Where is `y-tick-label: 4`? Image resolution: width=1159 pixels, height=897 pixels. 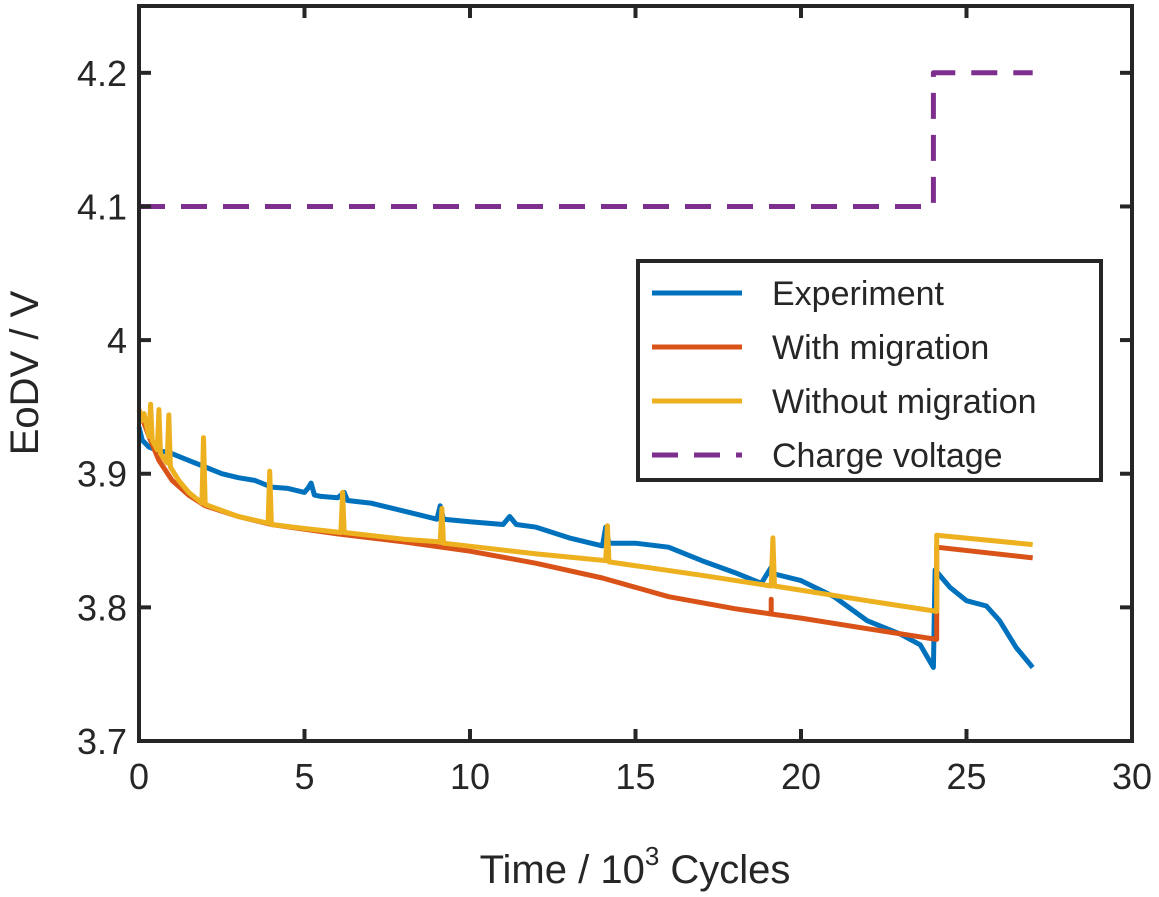
y-tick-label: 4 is located at coordinates (117, 340).